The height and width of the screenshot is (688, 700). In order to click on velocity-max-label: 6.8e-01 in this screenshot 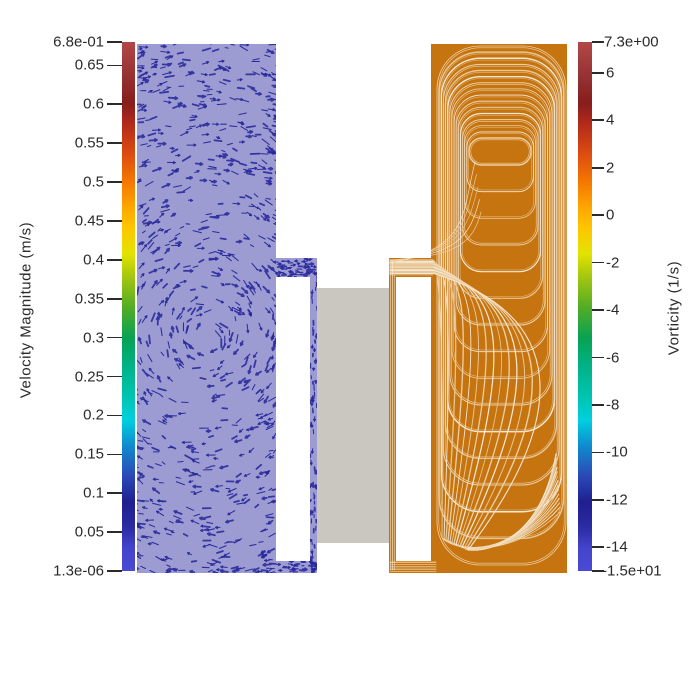, I will do `click(78, 42)`.